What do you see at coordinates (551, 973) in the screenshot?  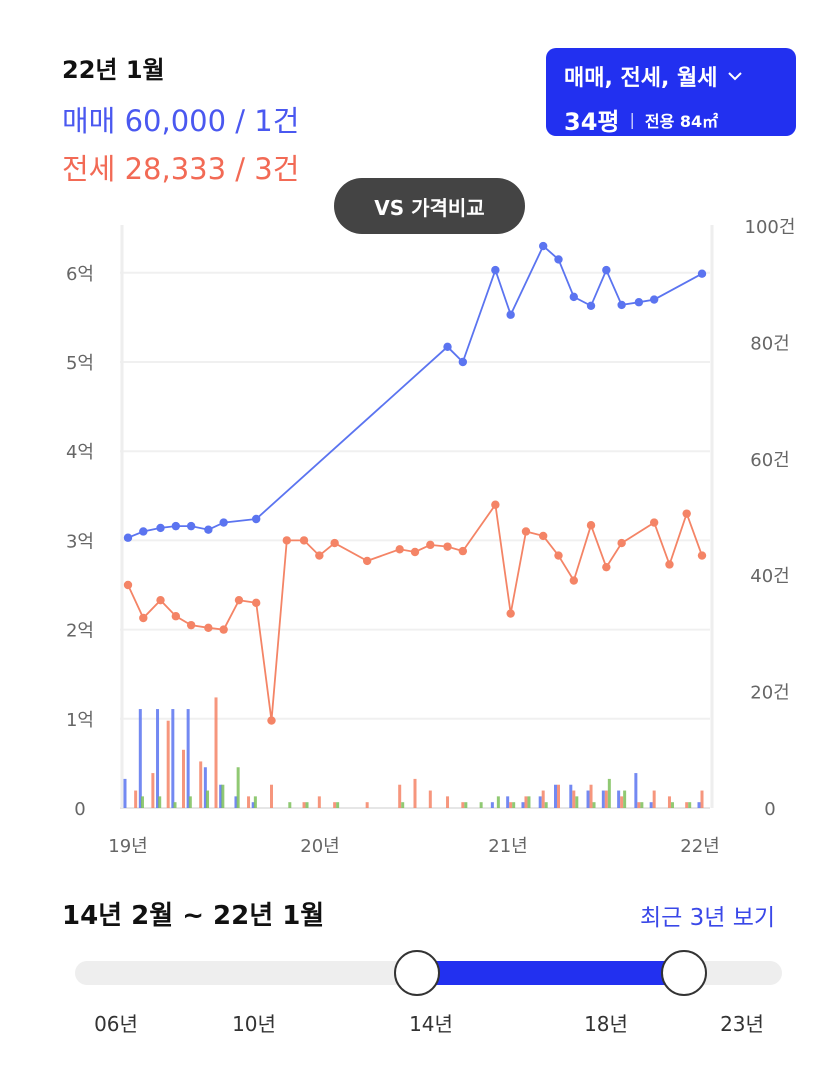 I see `range-slider-selection` at bounding box center [551, 973].